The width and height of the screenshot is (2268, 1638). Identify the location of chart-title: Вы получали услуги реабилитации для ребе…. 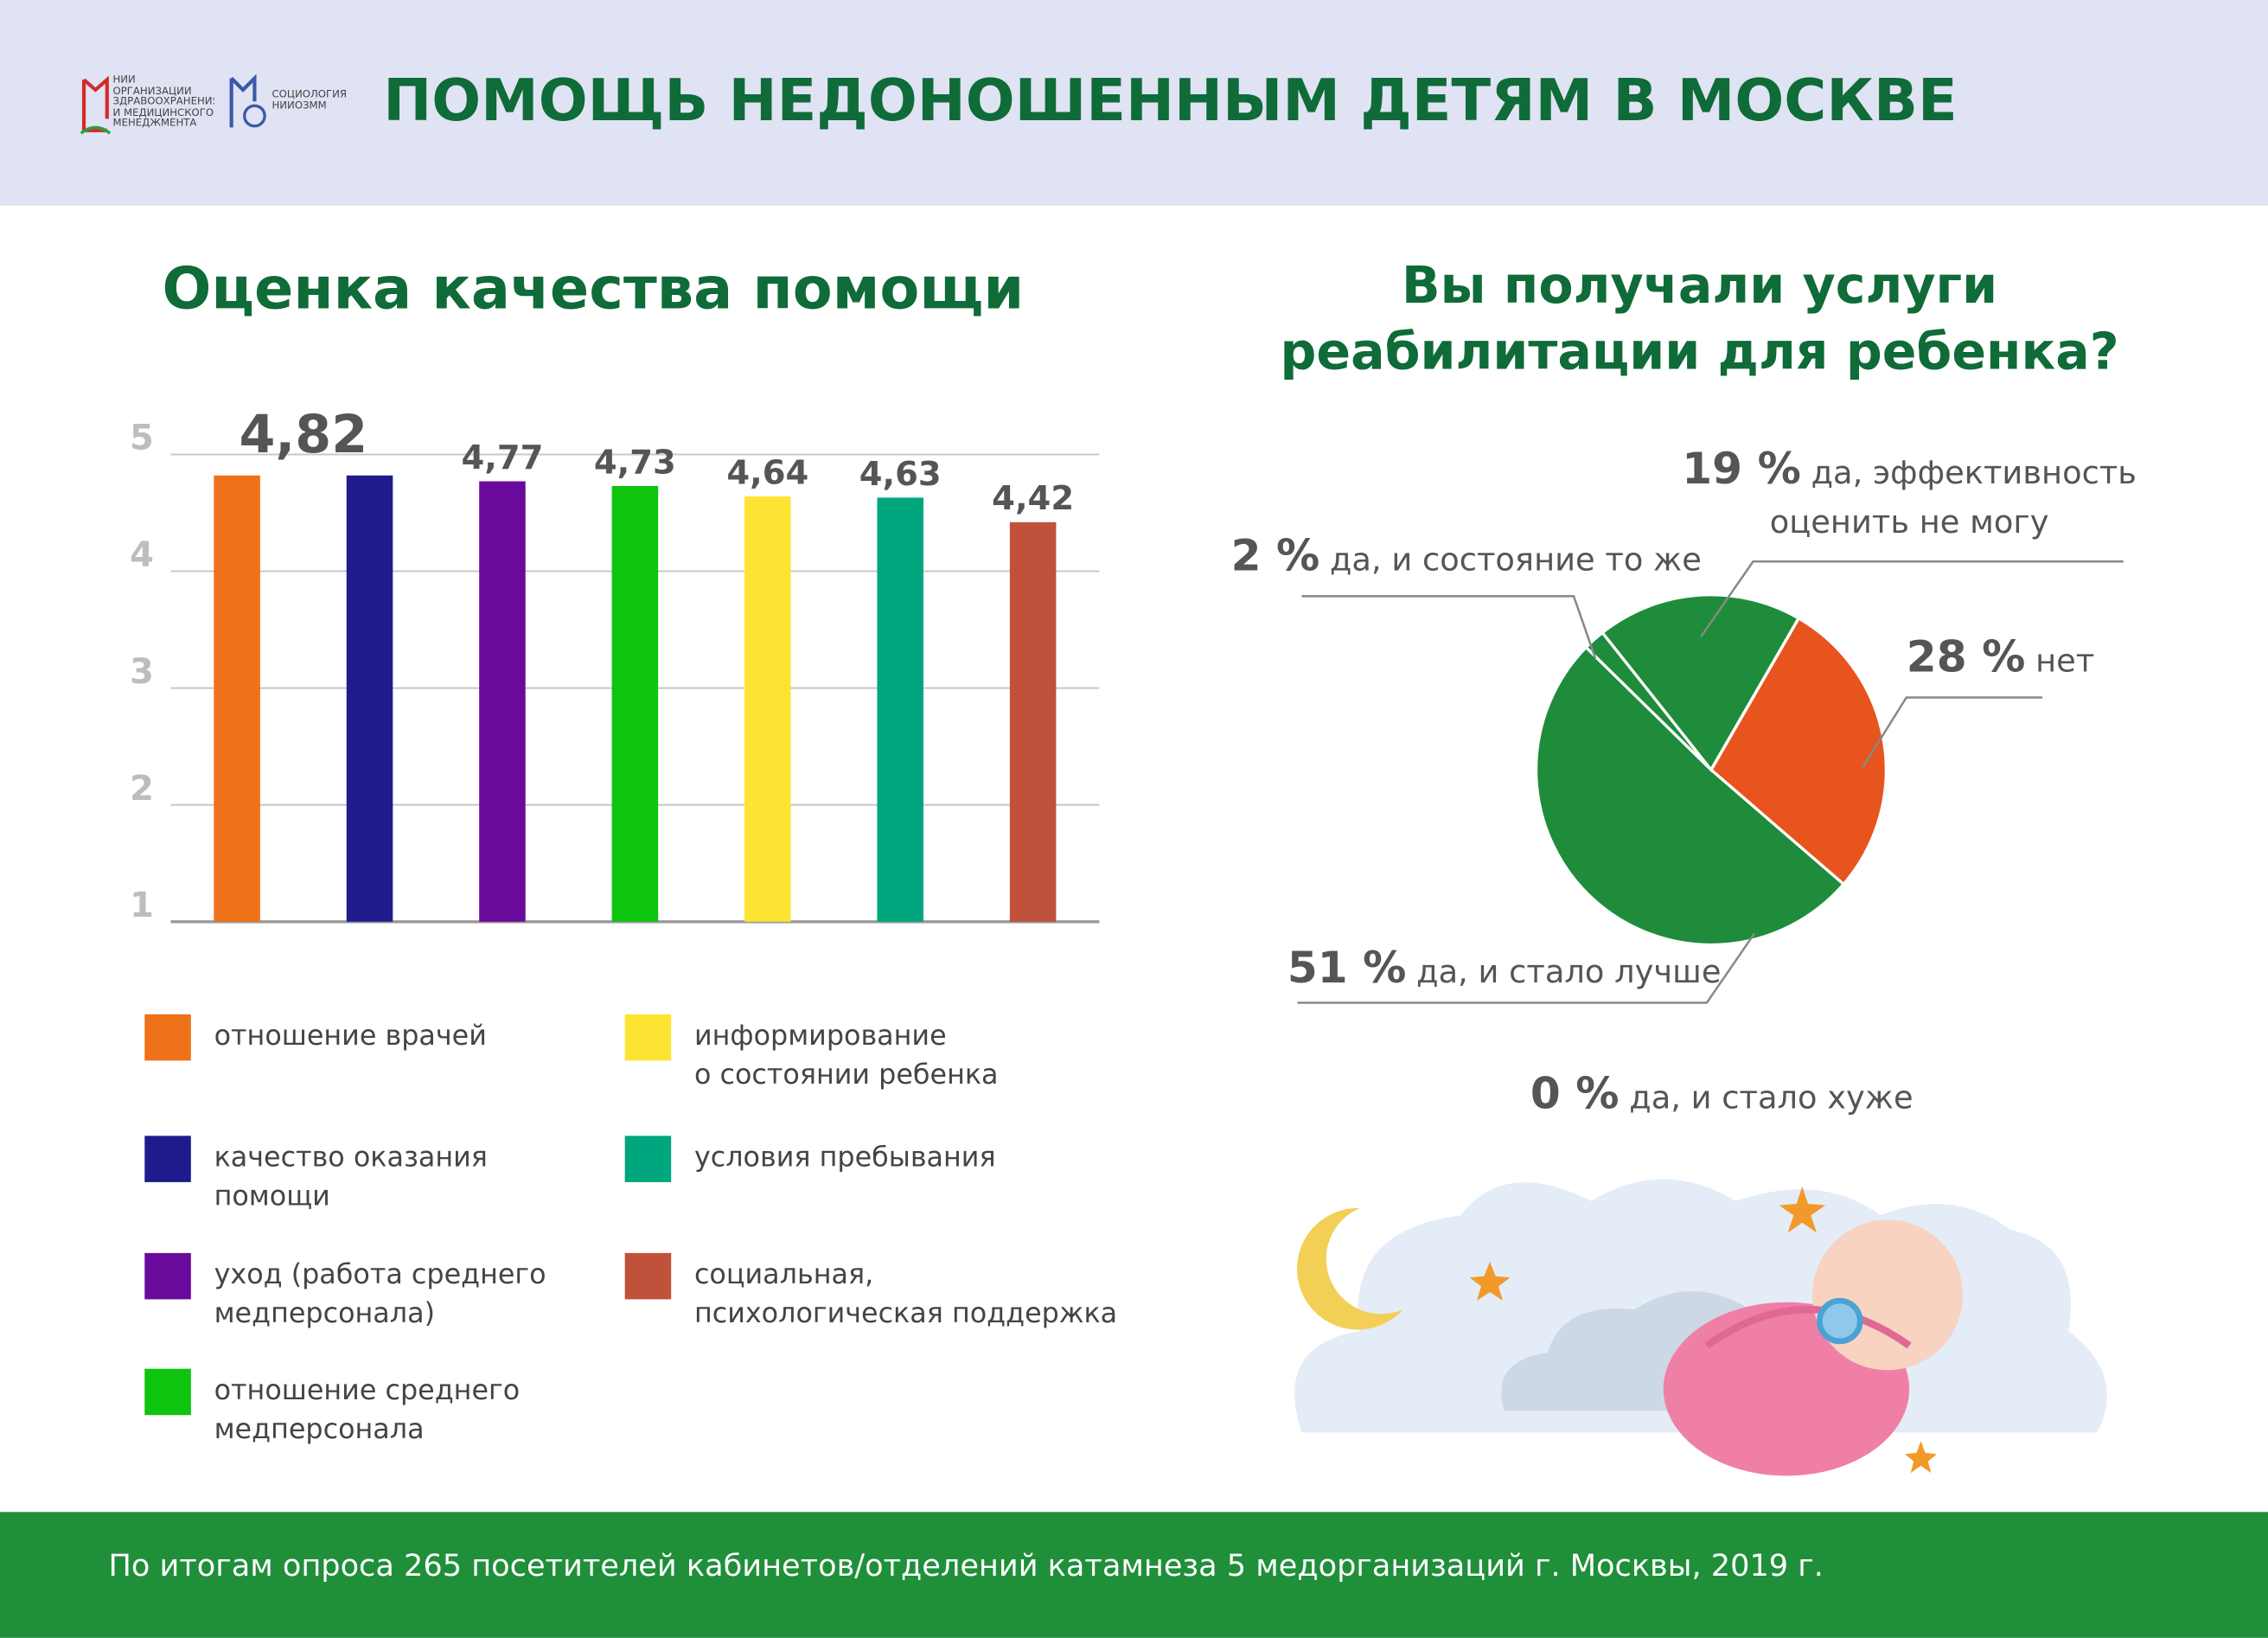
(1699, 319).